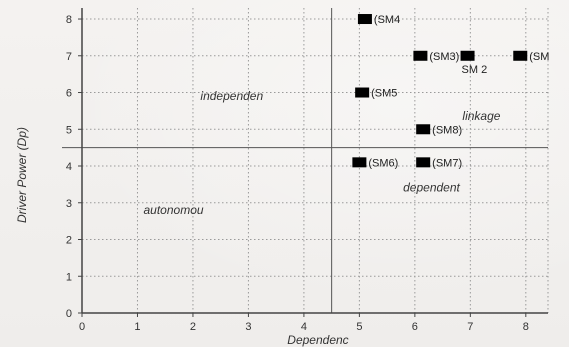 This screenshot has height=347, width=569. I want to click on data-point-label-3: (SM, so click(539, 57).